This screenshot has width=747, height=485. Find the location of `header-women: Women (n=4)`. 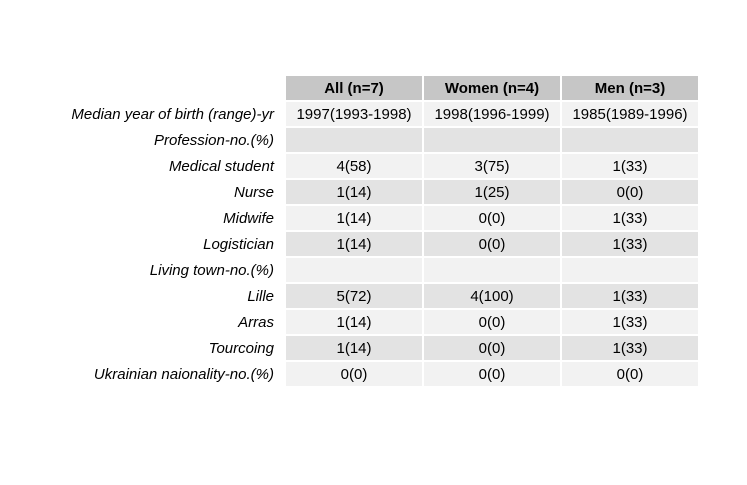

header-women: Women (n=4) is located at coordinates (492, 88).